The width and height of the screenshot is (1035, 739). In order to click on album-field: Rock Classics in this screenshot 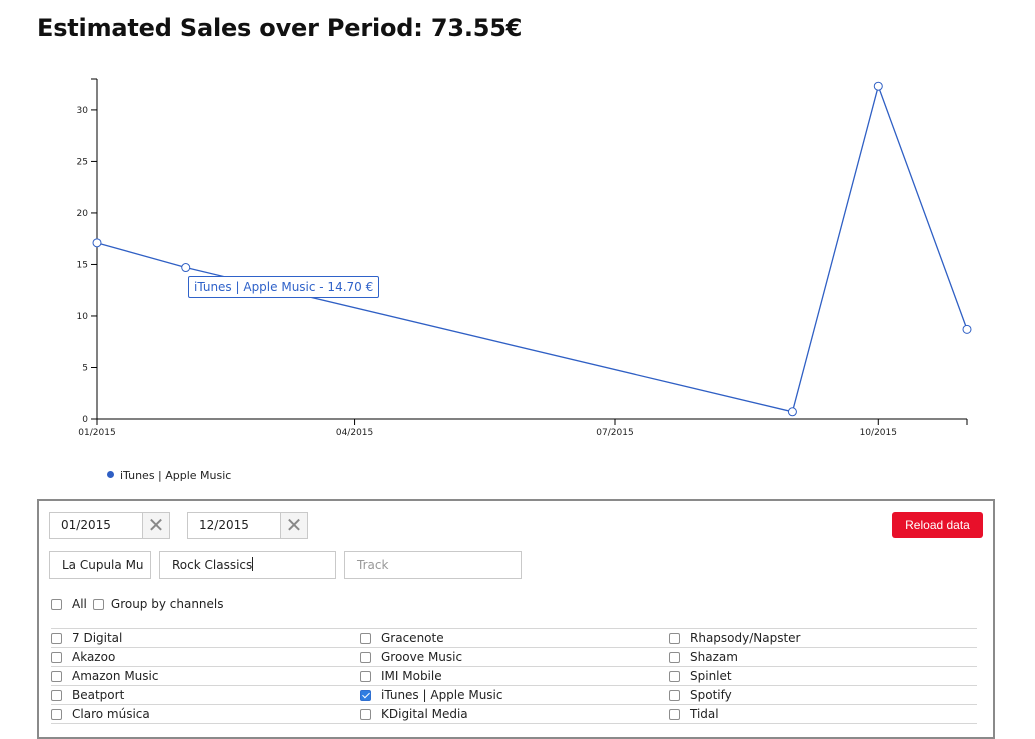, I will do `click(247, 565)`.